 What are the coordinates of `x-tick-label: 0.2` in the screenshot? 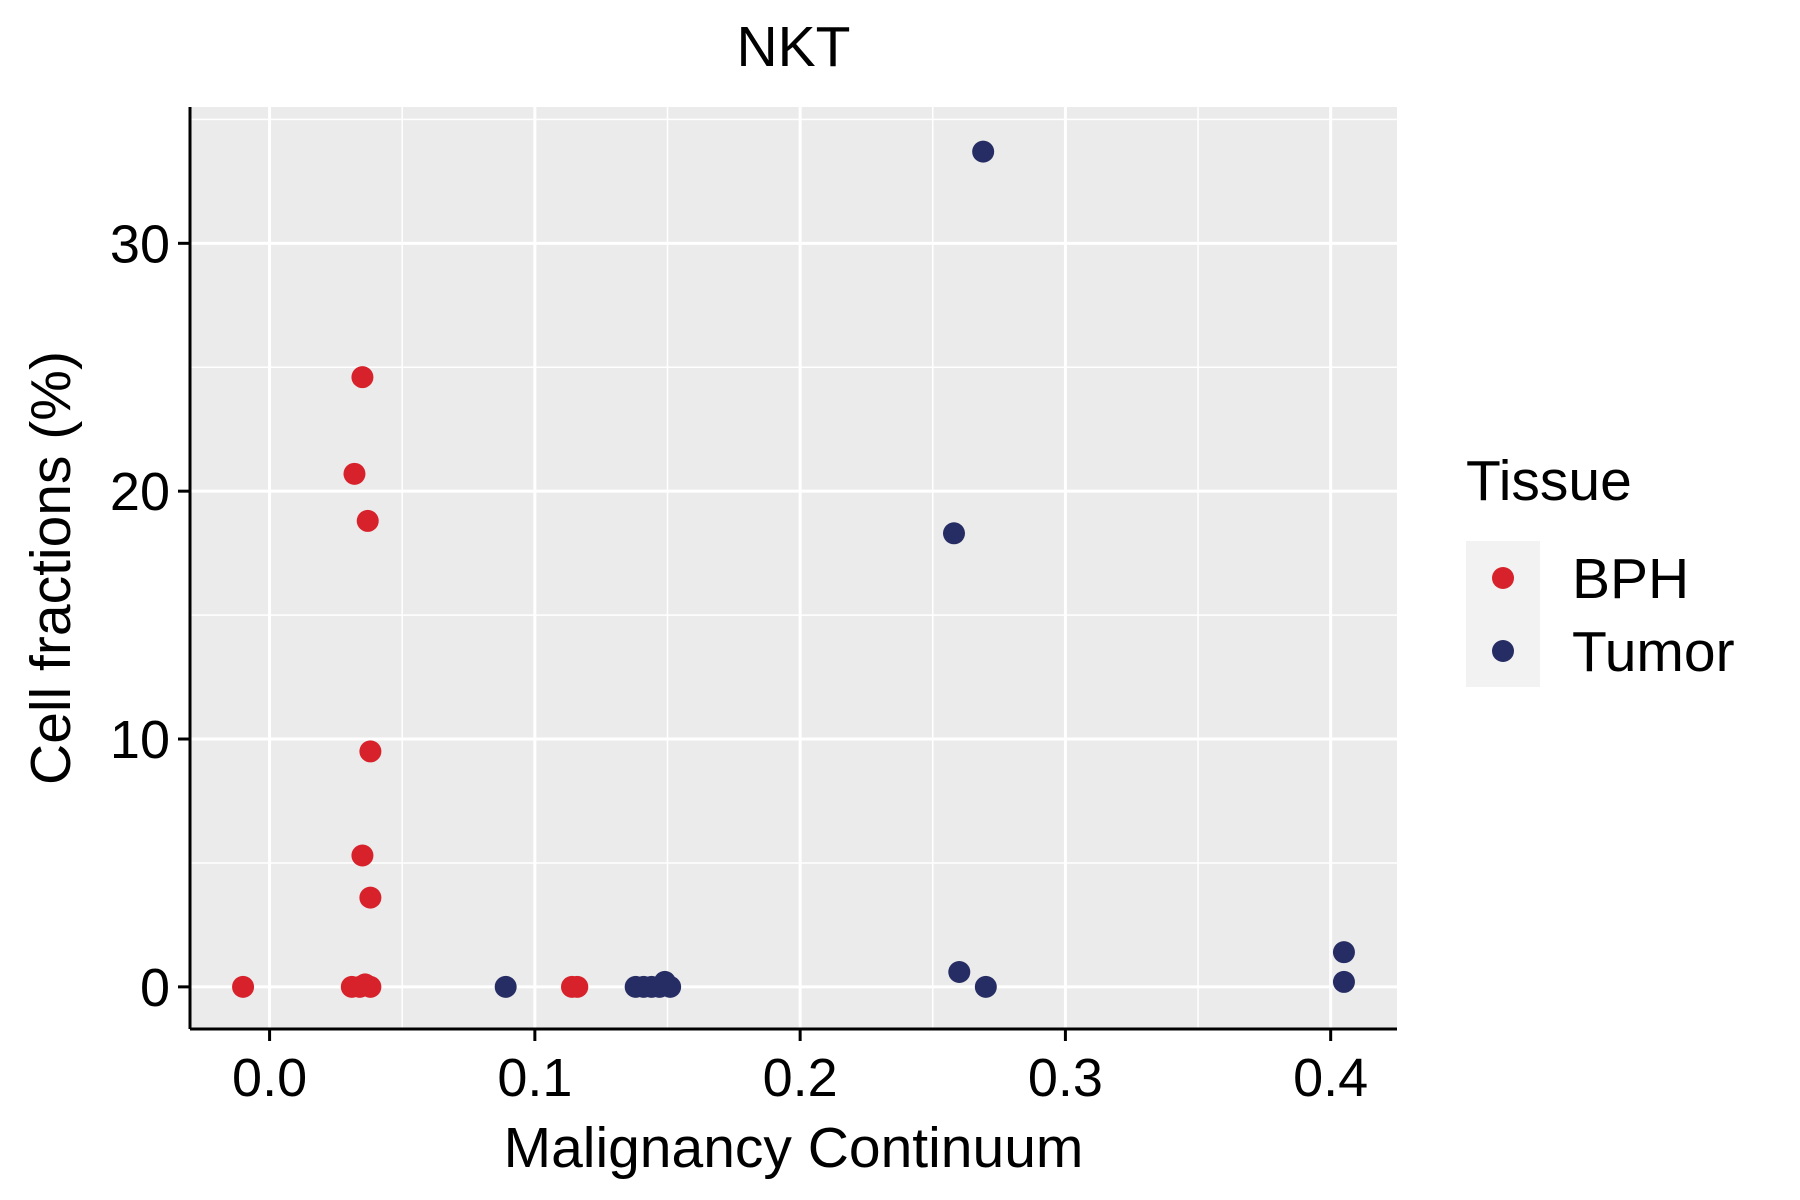 It's located at (800, 1078).